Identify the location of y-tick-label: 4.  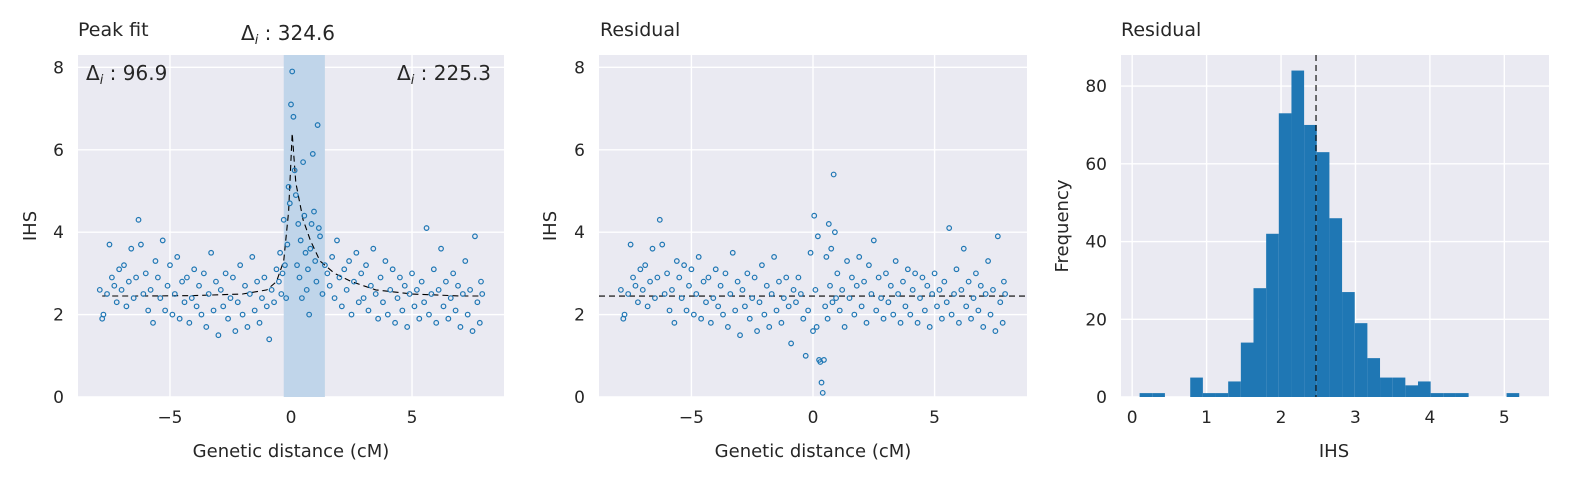
(579, 233).